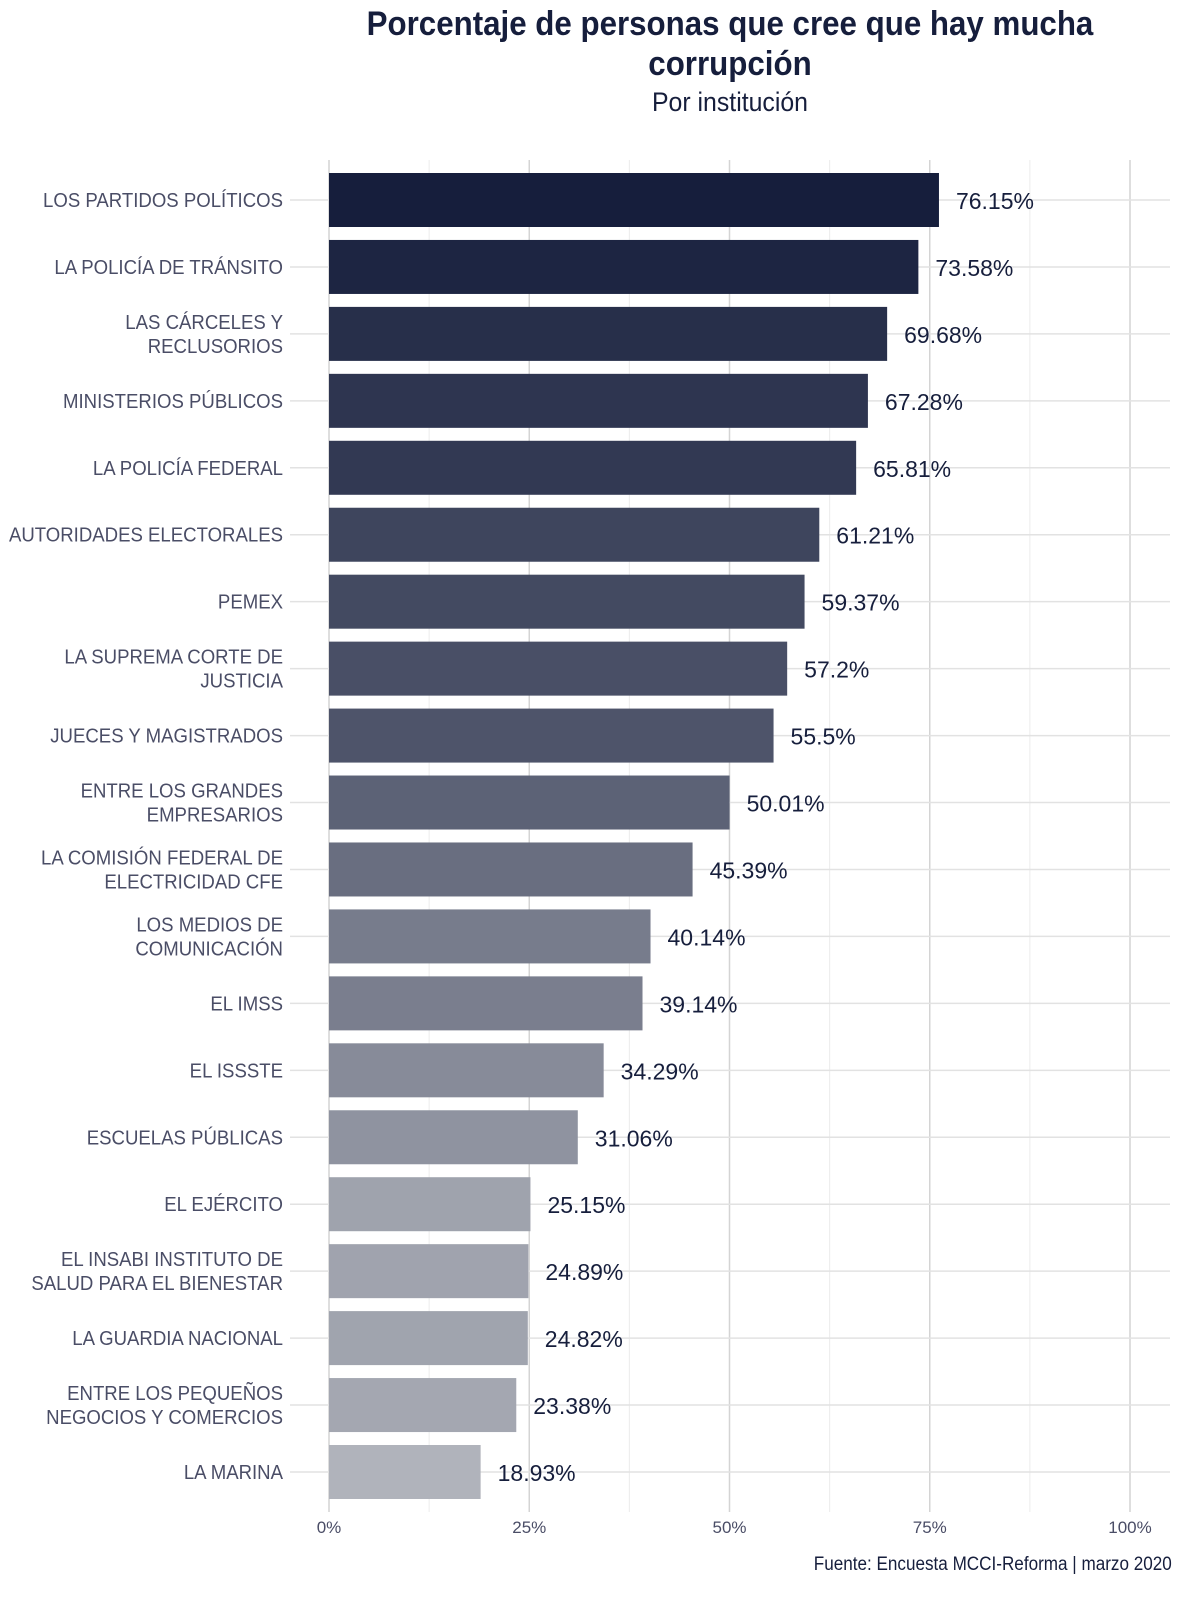  I want to click on data-label: 50.01%, so click(786, 804).